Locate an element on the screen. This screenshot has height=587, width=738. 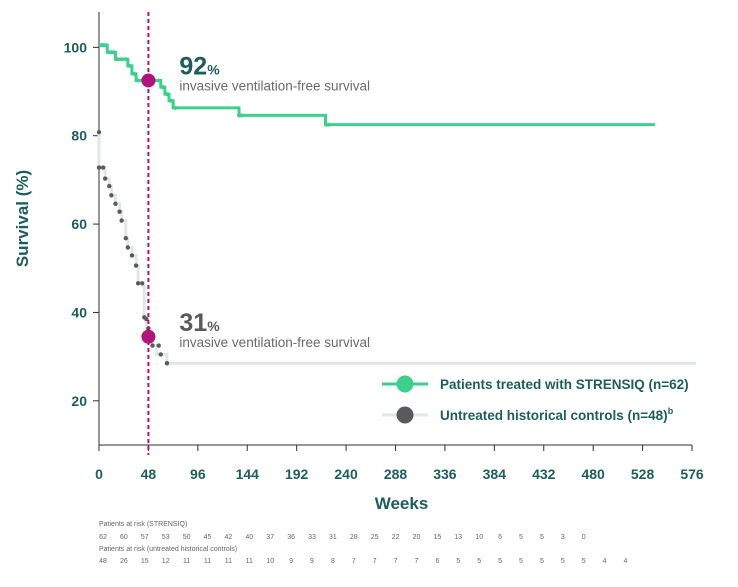
at-risk-count: 6 is located at coordinates (500, 537).